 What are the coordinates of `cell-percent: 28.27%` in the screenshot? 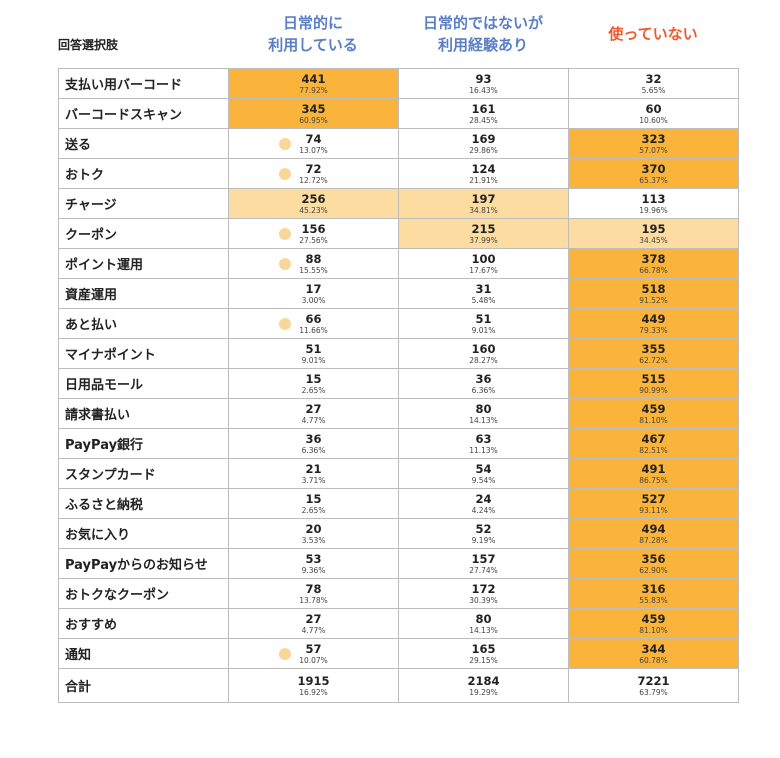 It's located at (483, 360).